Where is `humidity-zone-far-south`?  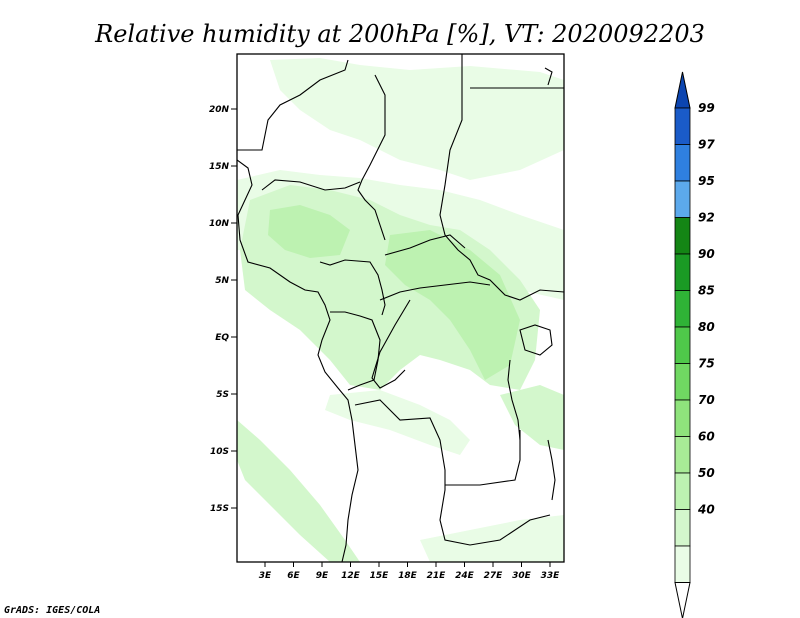 humidity-zone-far-south is located at coordinates (492, 538).